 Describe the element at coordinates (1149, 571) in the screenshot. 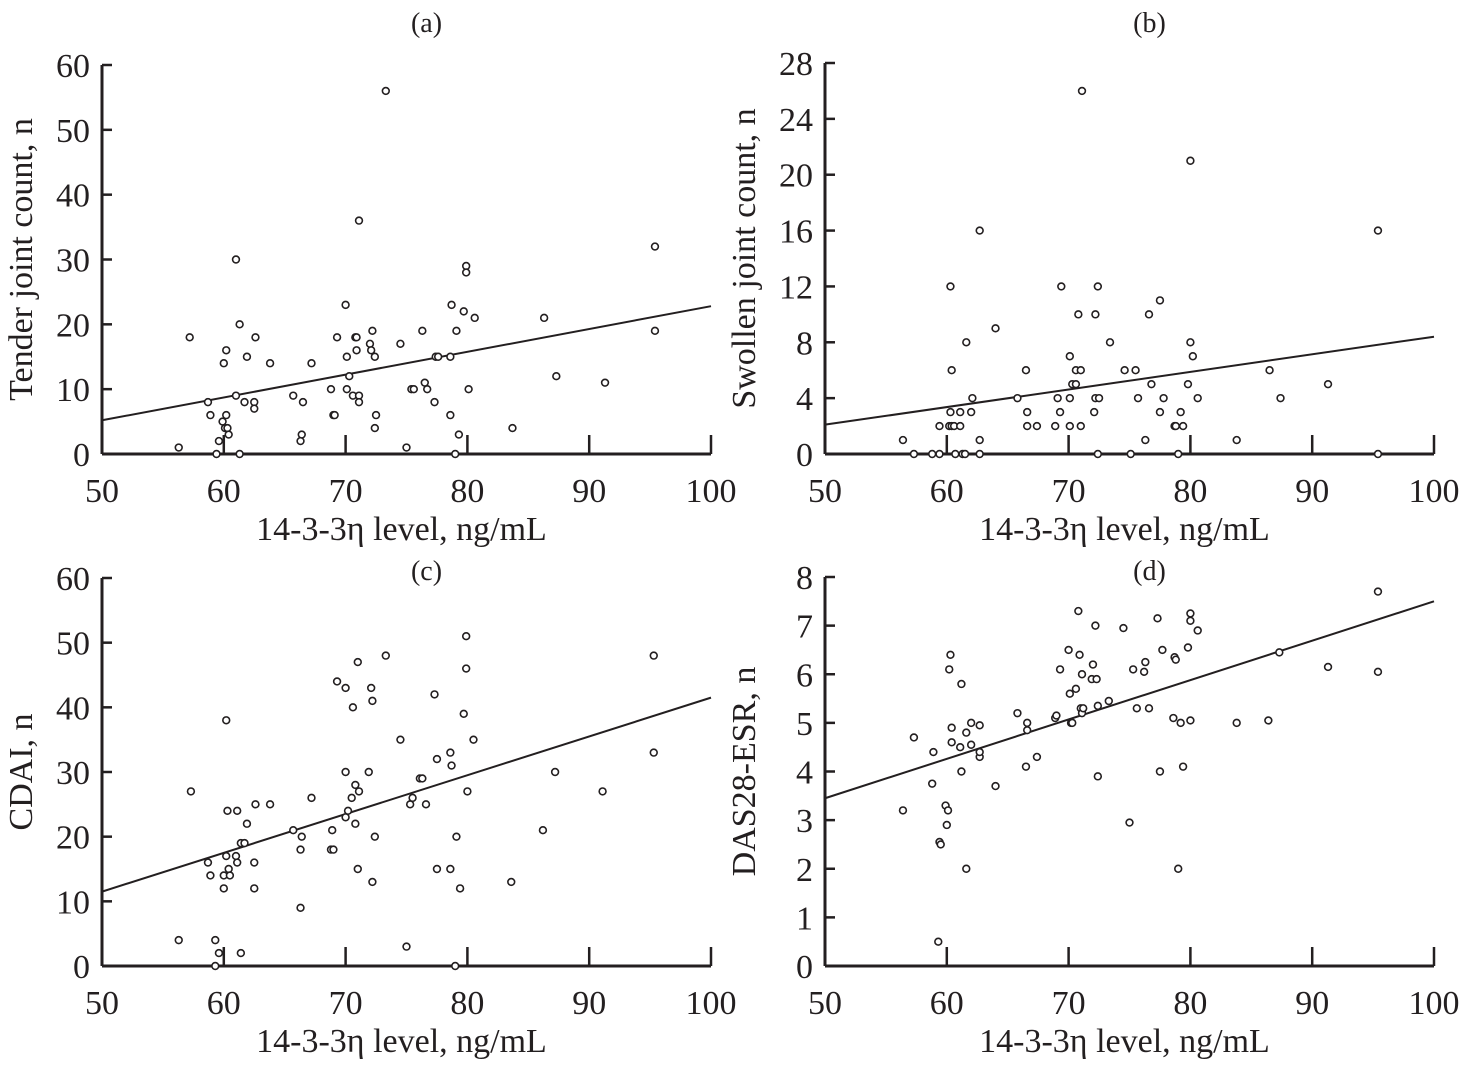

I see `panel-title: (d)` at that location.